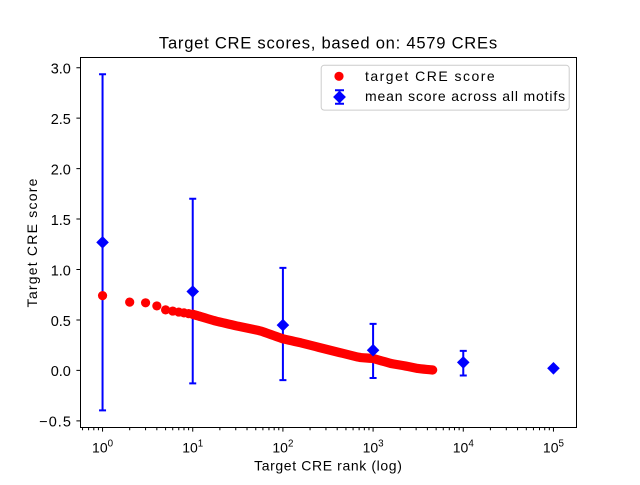 The image size is (640, 485). Describe the element at coordinates (55, 423) in the screenshot. I see `svg-text: −0.5` at that location.